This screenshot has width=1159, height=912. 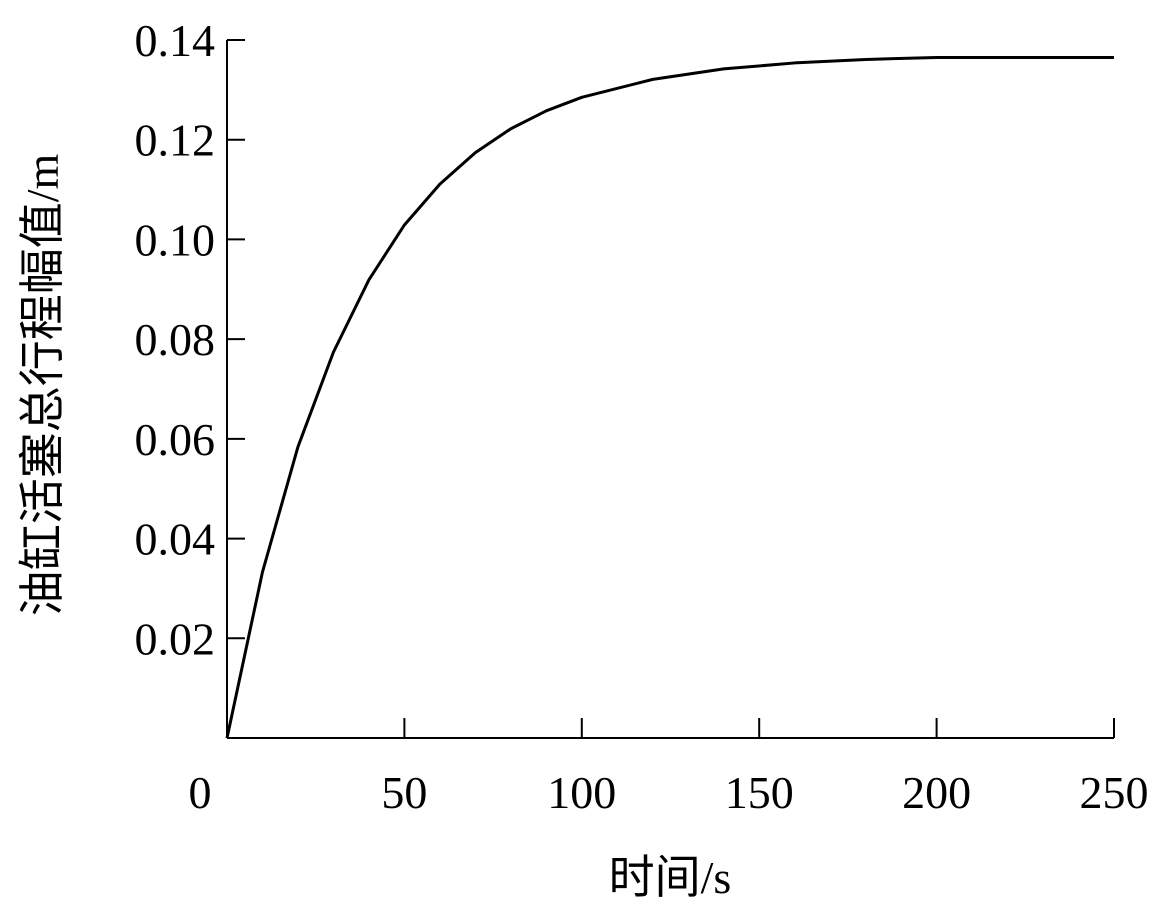 I want to click on y-tick-label: 0.06, so click(x=175, y=439).